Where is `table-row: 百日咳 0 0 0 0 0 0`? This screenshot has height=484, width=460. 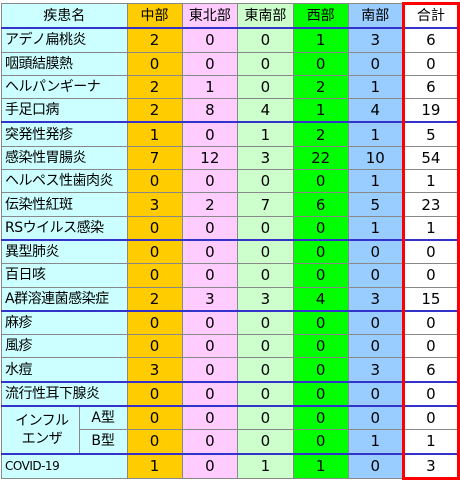
table-row: 百日咳 0 0 0 0 0 0 is located at coordinates (230, 275).